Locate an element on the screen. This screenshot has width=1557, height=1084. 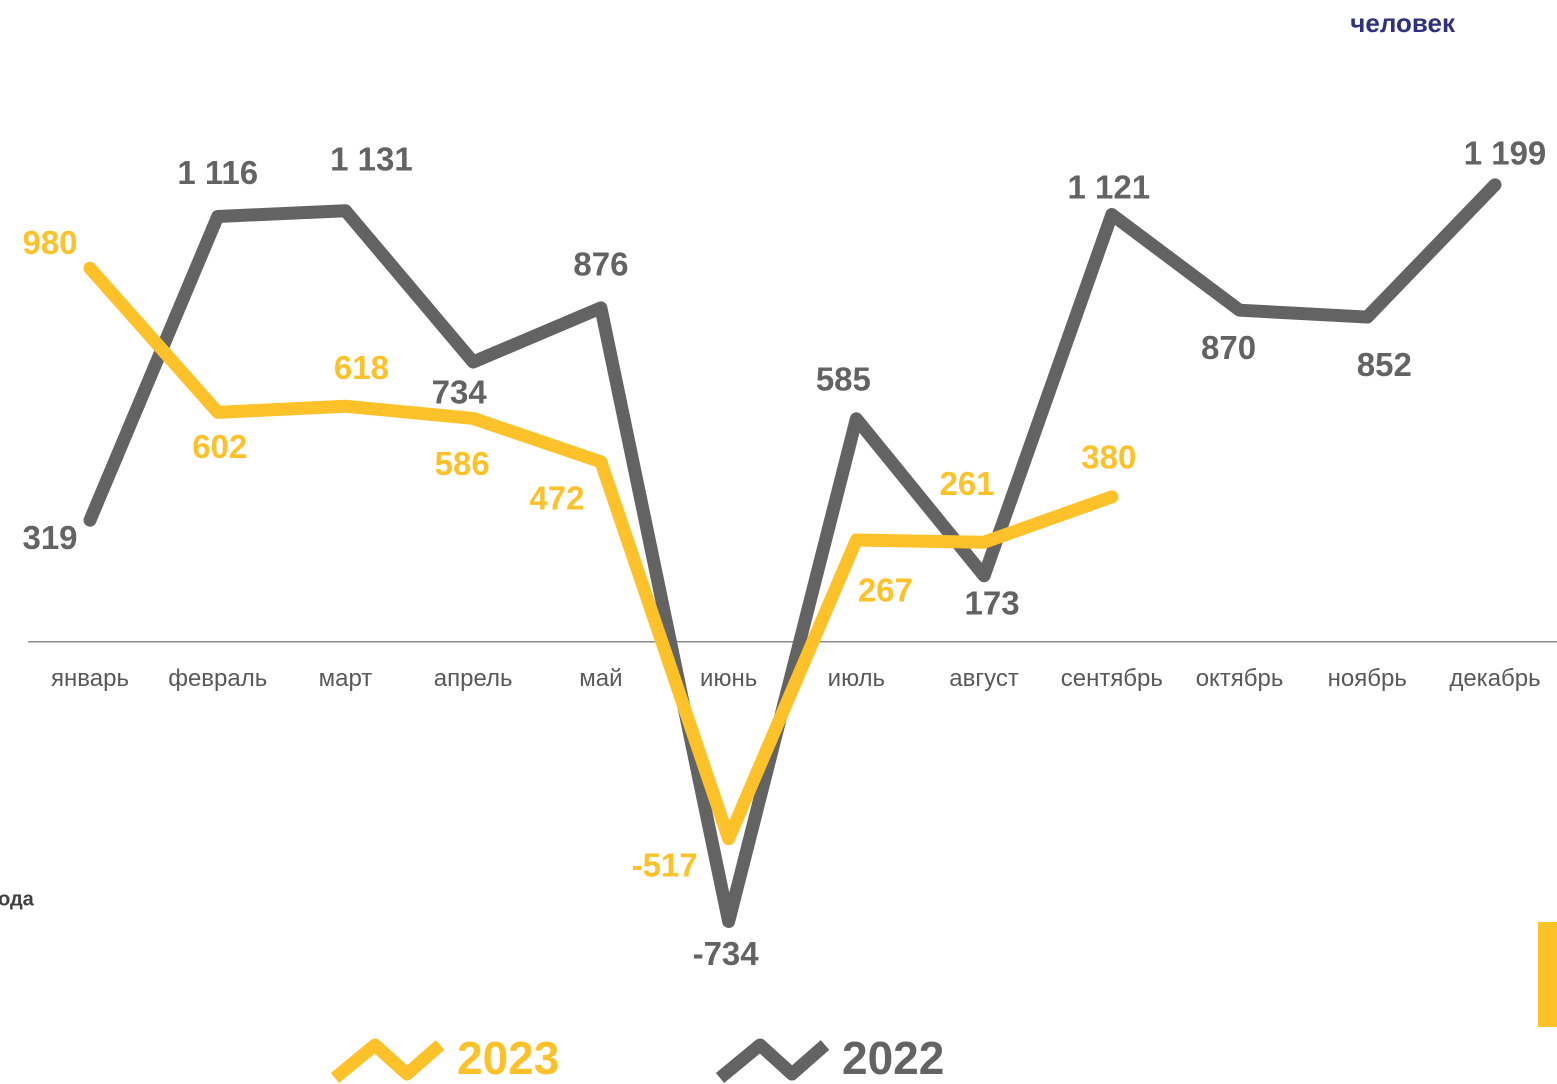
legend-label: 2023 is located at coordinates (508, 1058).